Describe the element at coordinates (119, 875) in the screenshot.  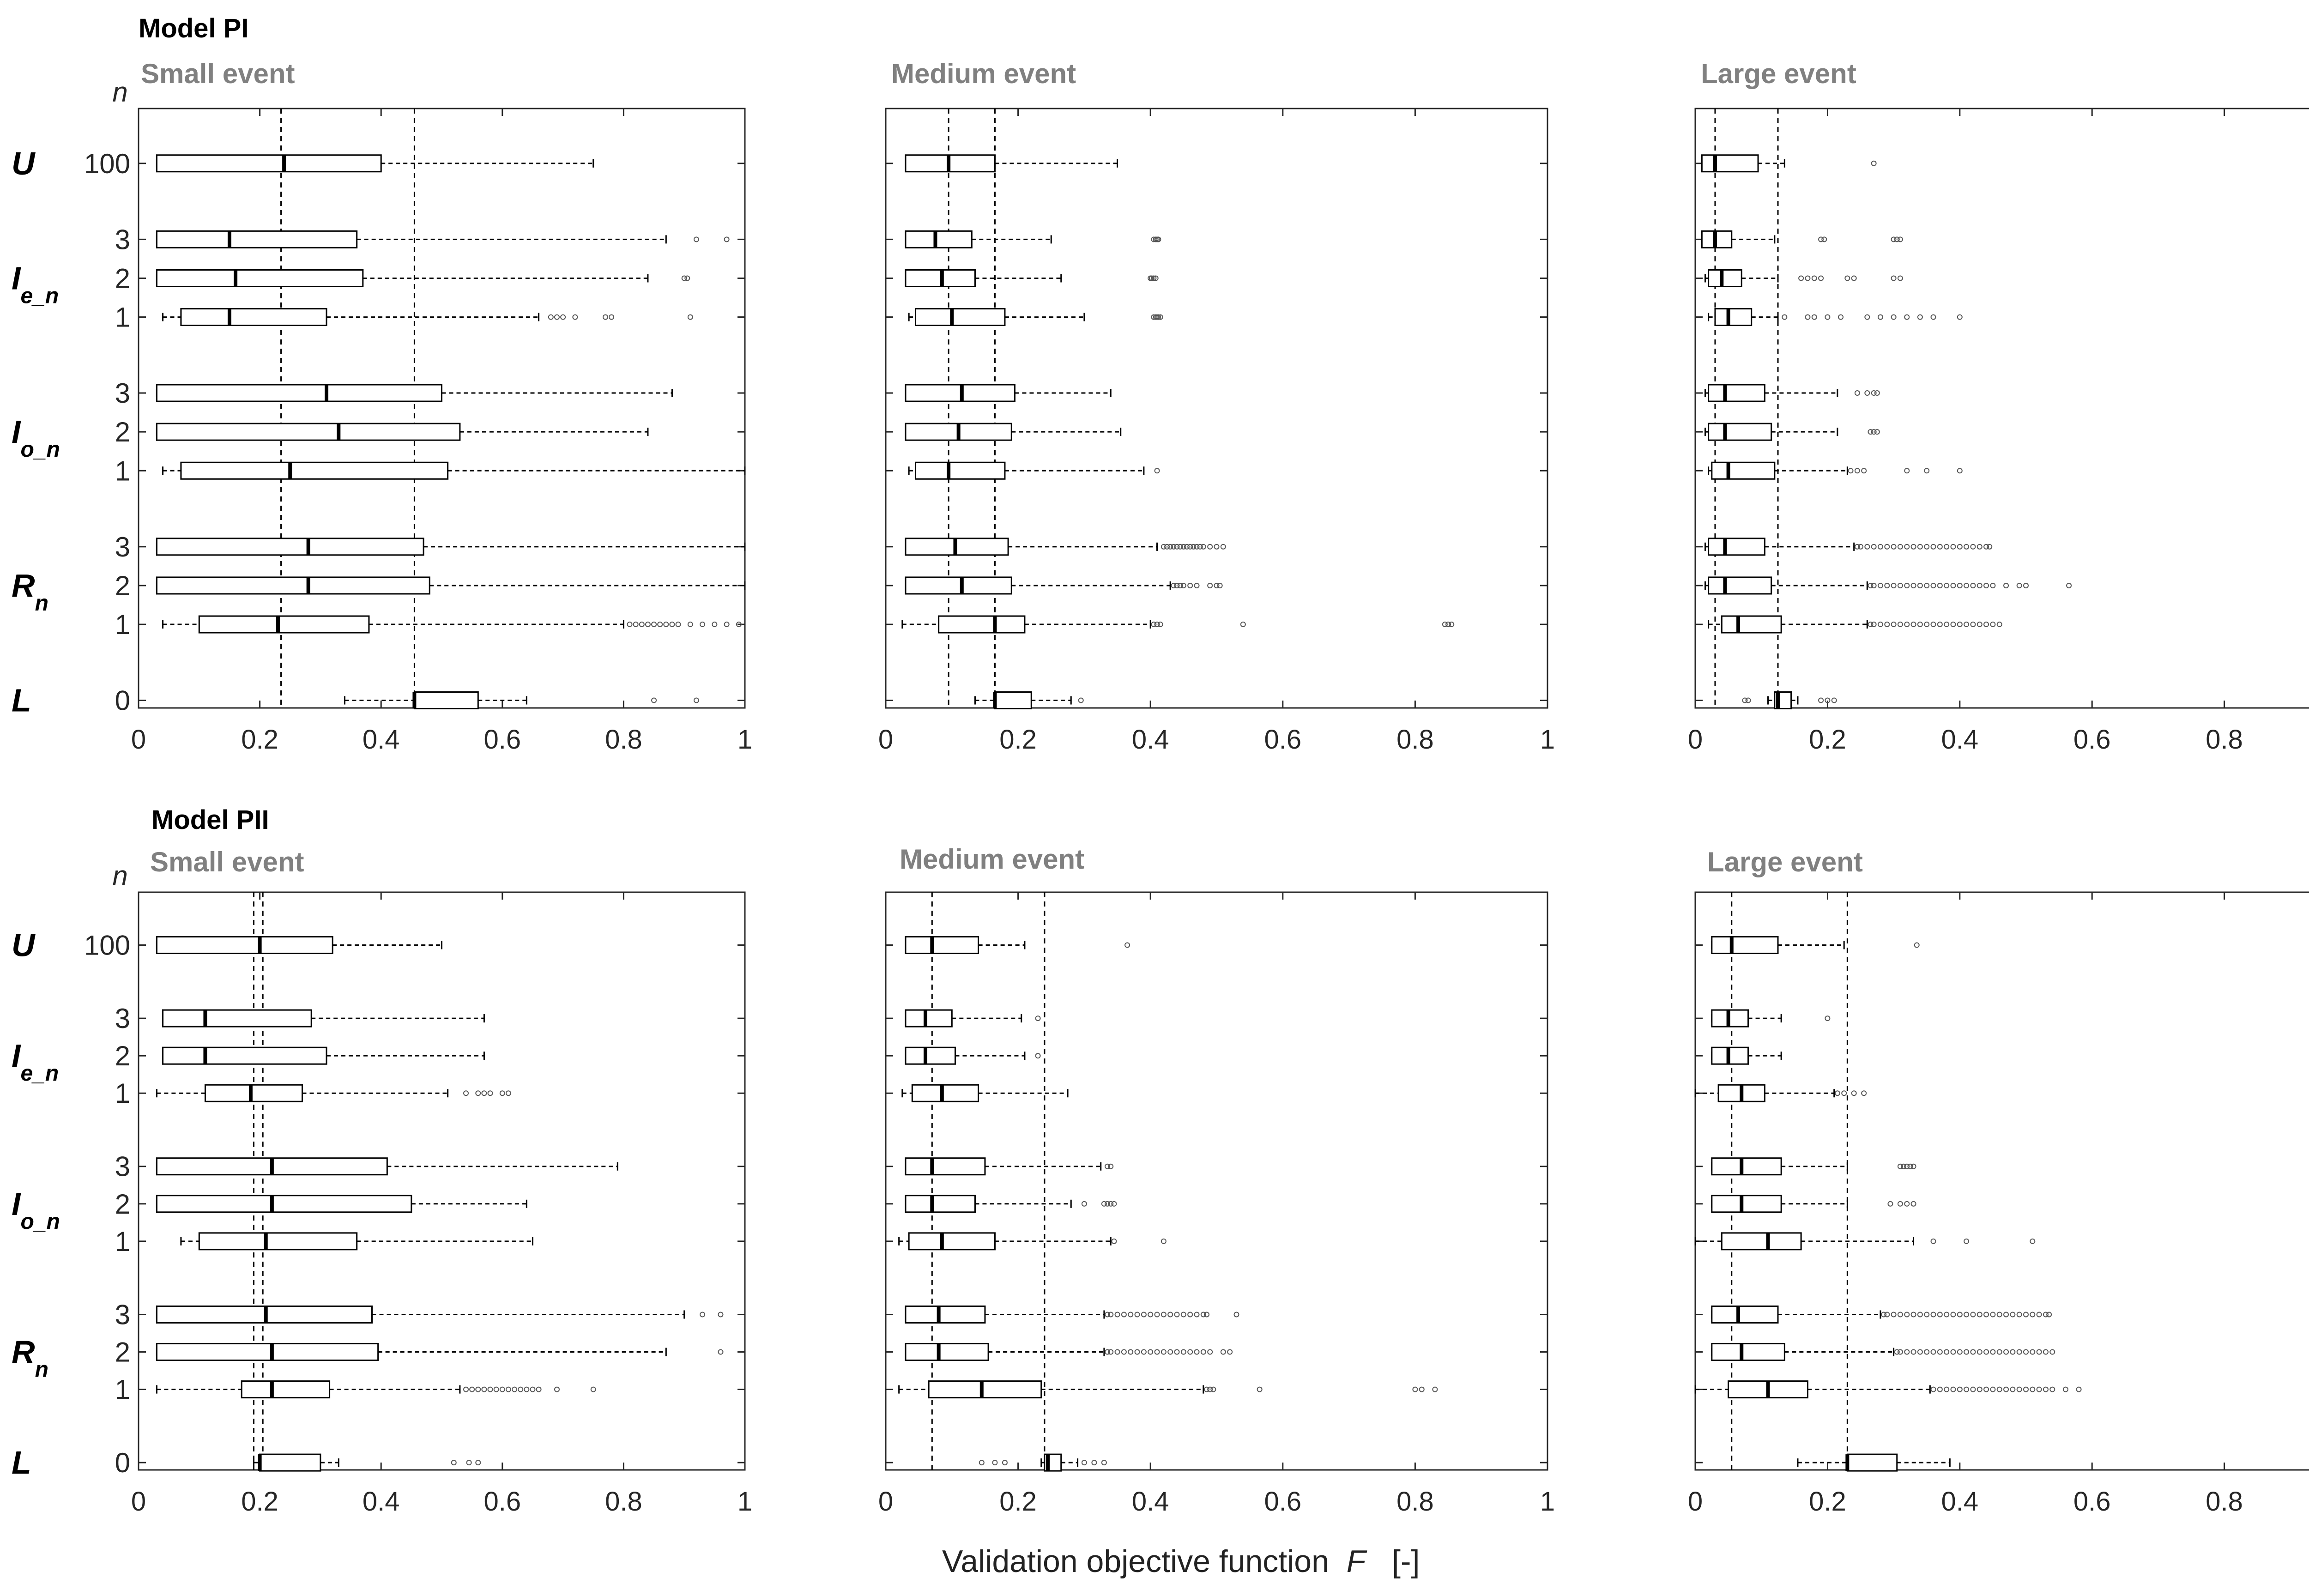
I see `n-header: n` at that location.